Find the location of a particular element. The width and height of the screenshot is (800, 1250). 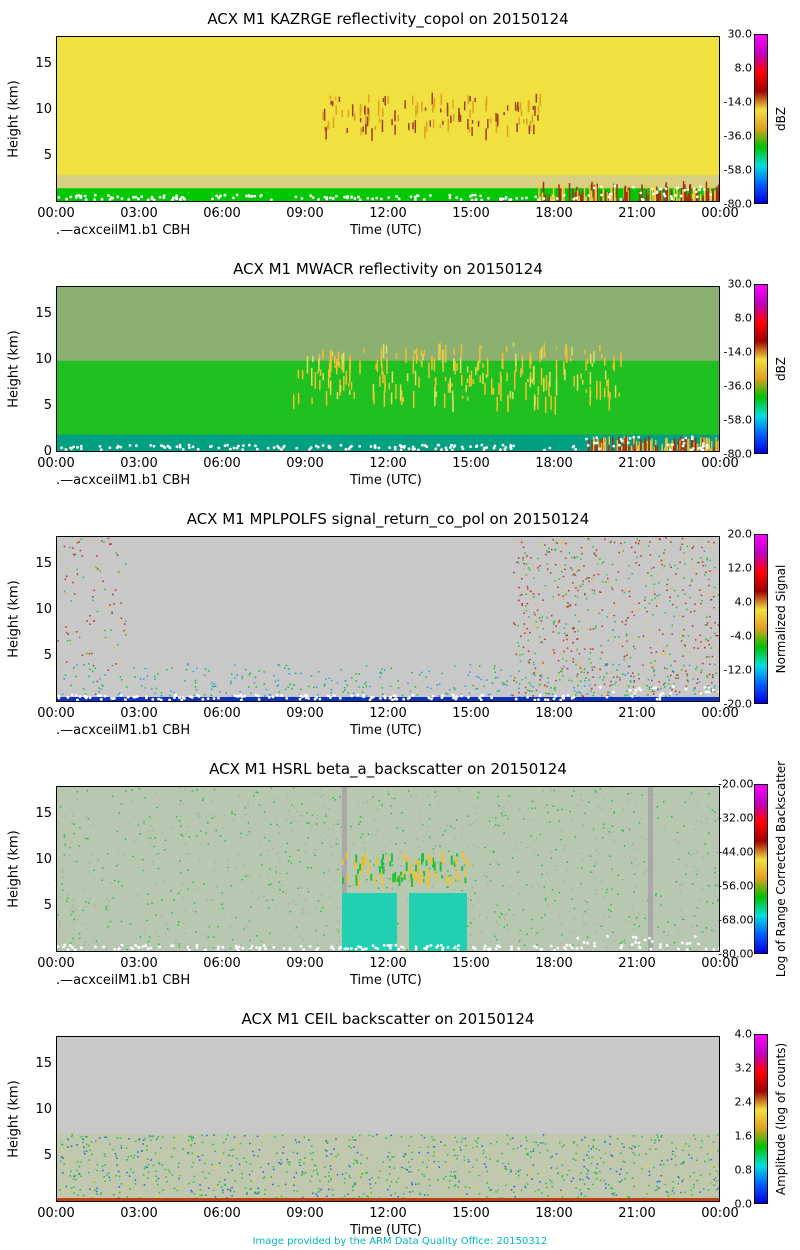

low-cloud-column is located at coordinates (666, 444).